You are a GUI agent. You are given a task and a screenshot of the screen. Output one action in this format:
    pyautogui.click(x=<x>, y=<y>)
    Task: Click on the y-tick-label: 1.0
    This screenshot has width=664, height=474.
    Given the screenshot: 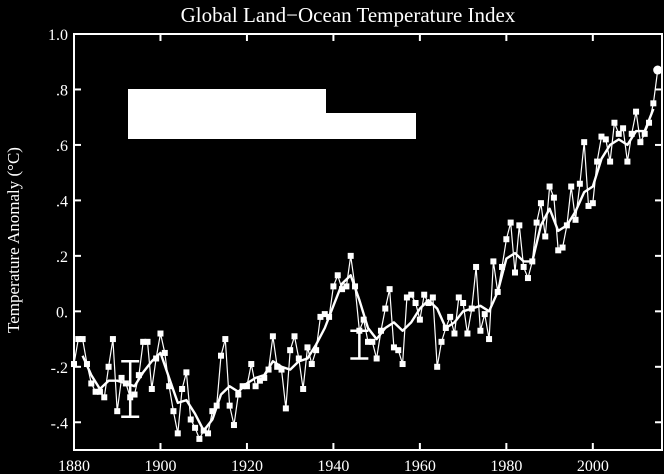 What is the action you would take?
    pyautogui.click(x=58, y=35)
    